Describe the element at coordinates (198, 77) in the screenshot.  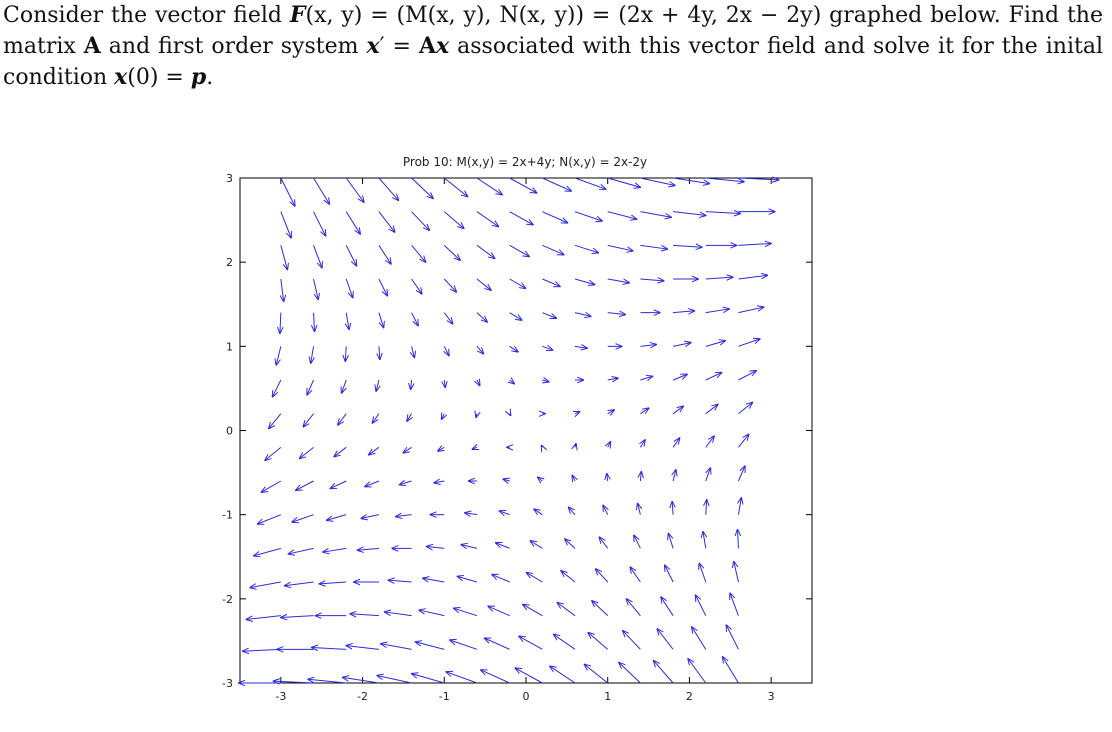
I see `vector-p-symbol: p` at that location.